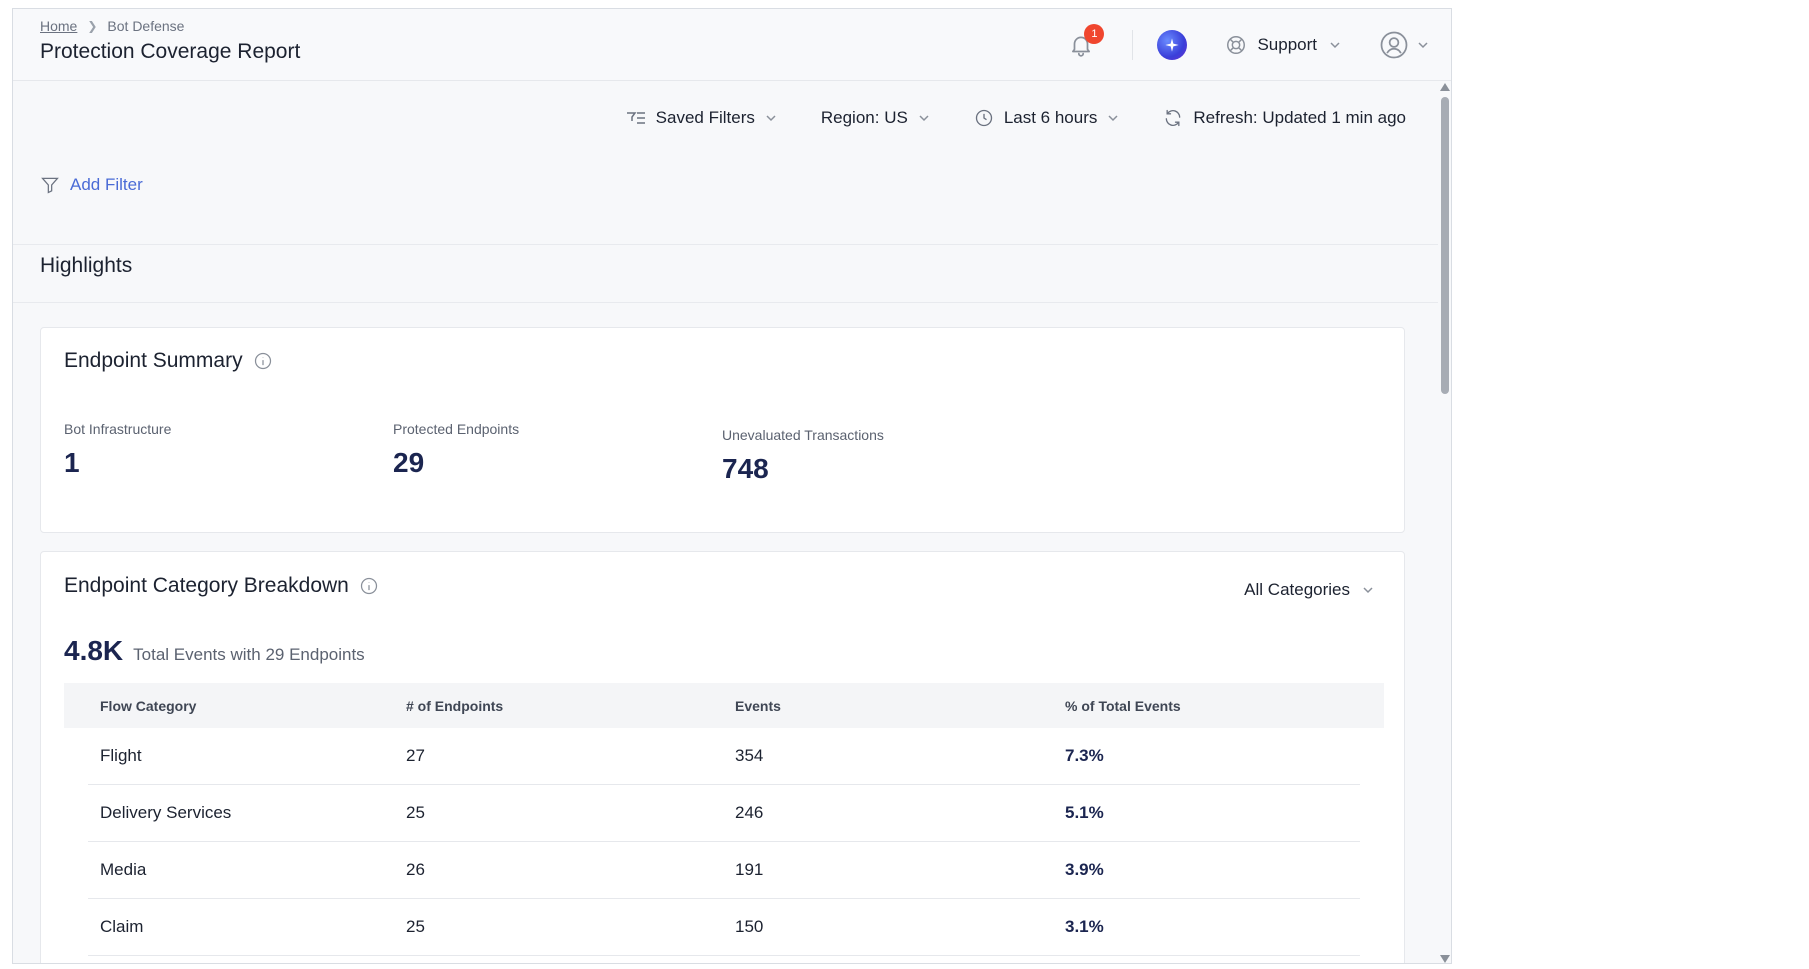  What do you see at coordinates (1050, 117) in the screenshot?
I see `time-range-label: Last 6 hours` at bounding box center [1050, 117].